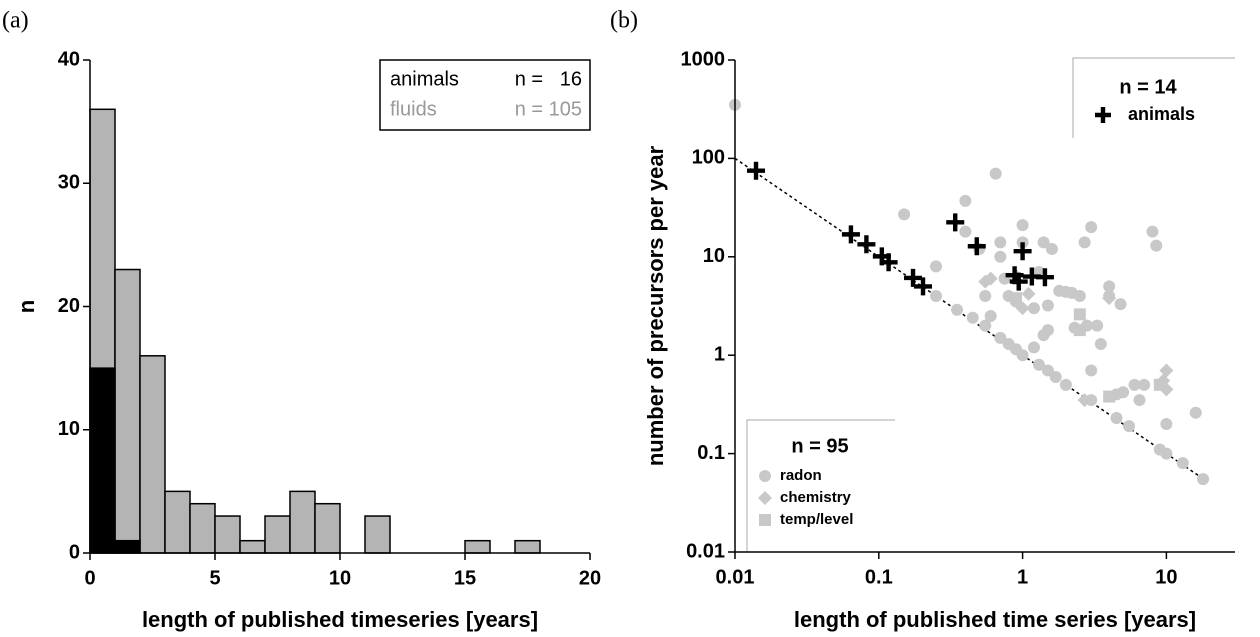  Describe the element at coordinates (590, 578) in the screenshot. I see `x-tick-label: 20` at that location.